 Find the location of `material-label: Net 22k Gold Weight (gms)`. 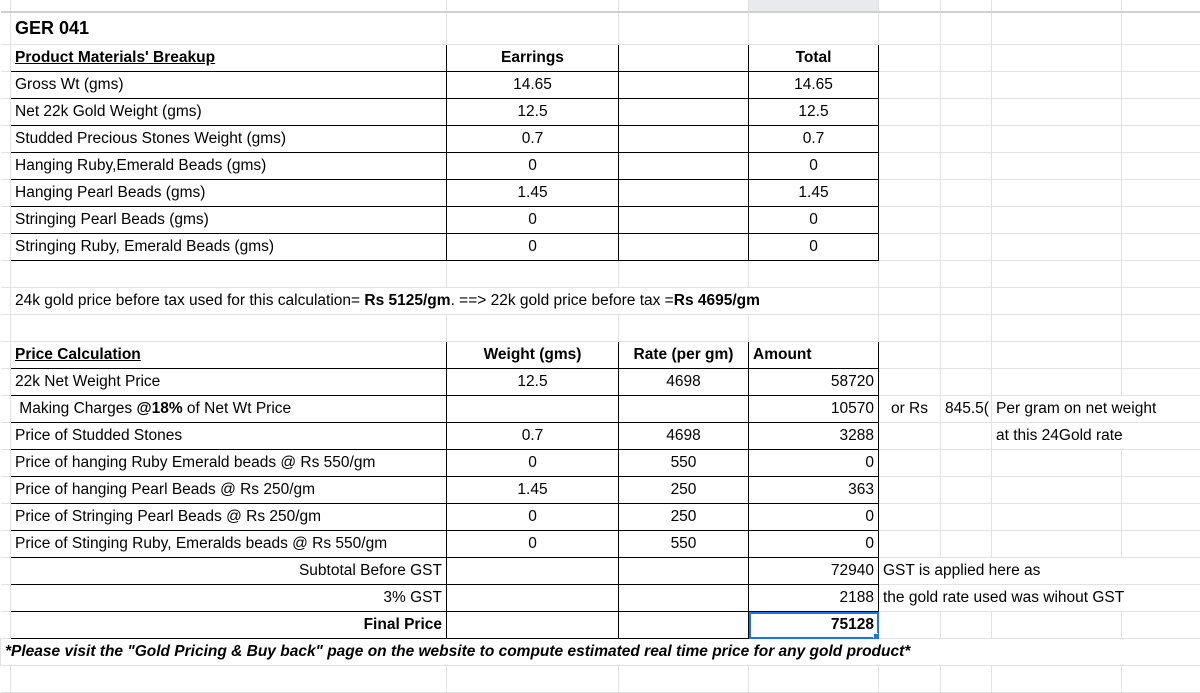

material-label: Net 22k Gold Weight (gms) is located at coordinates (229, 112).